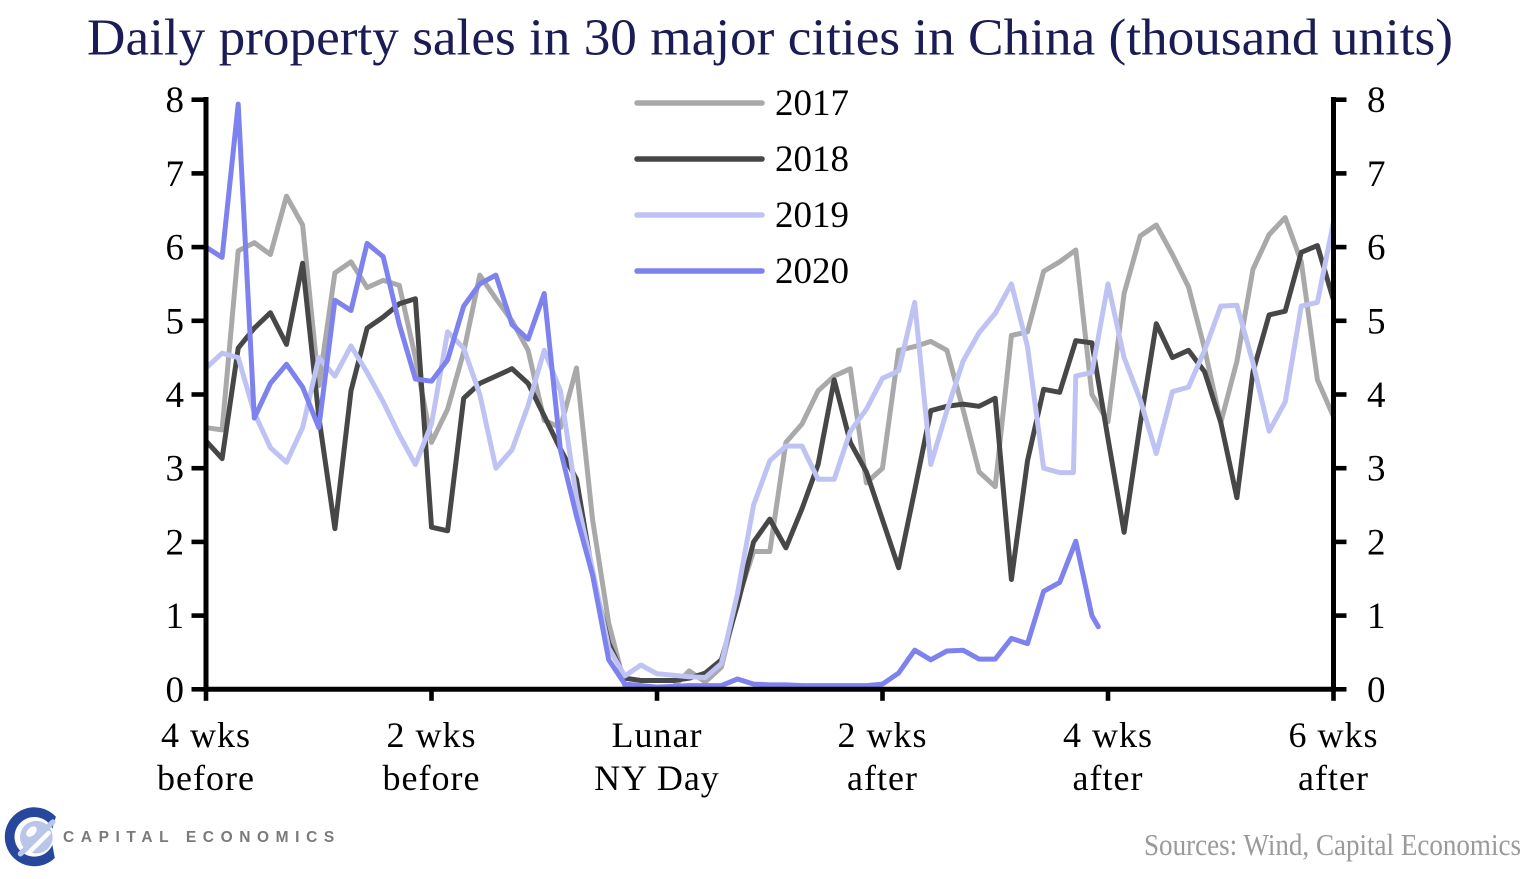  I want to click on svg-text: 2019, so click(812, 215).